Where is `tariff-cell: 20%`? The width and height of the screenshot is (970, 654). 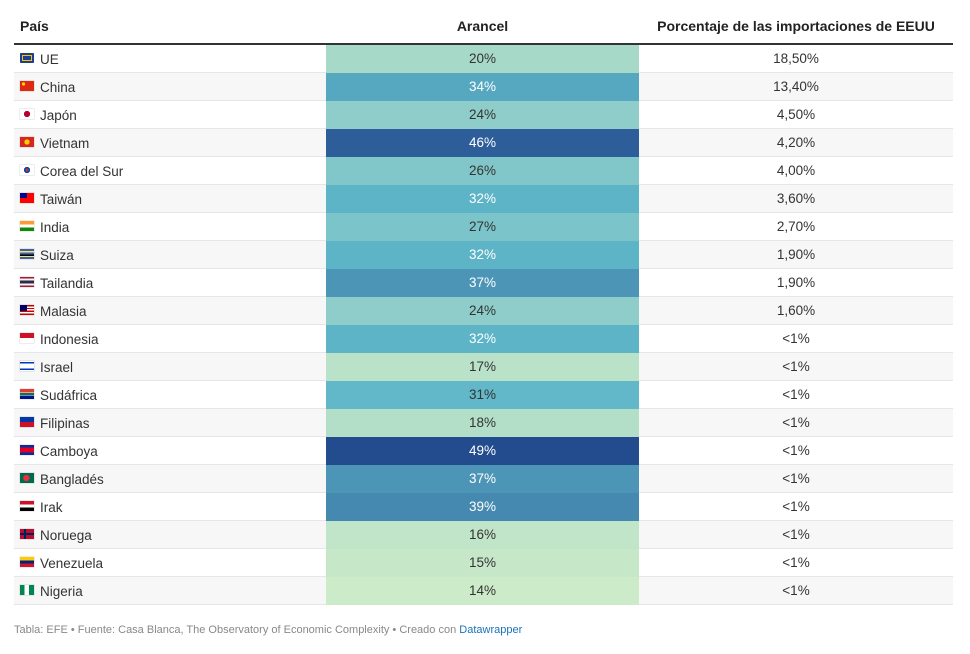 tariff-cell: 20% is located at coordinates (482, 58).